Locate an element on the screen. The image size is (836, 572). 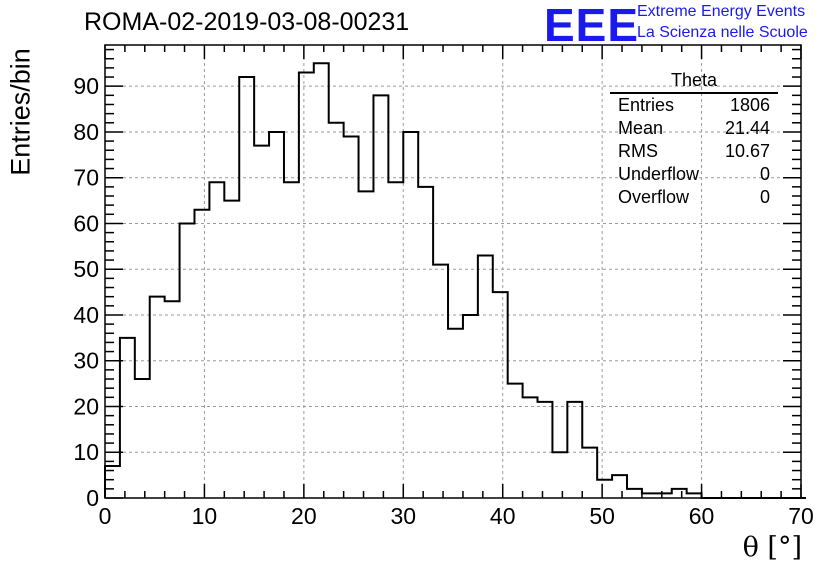
stats-label: RMS is located at coordinates (638, 151).